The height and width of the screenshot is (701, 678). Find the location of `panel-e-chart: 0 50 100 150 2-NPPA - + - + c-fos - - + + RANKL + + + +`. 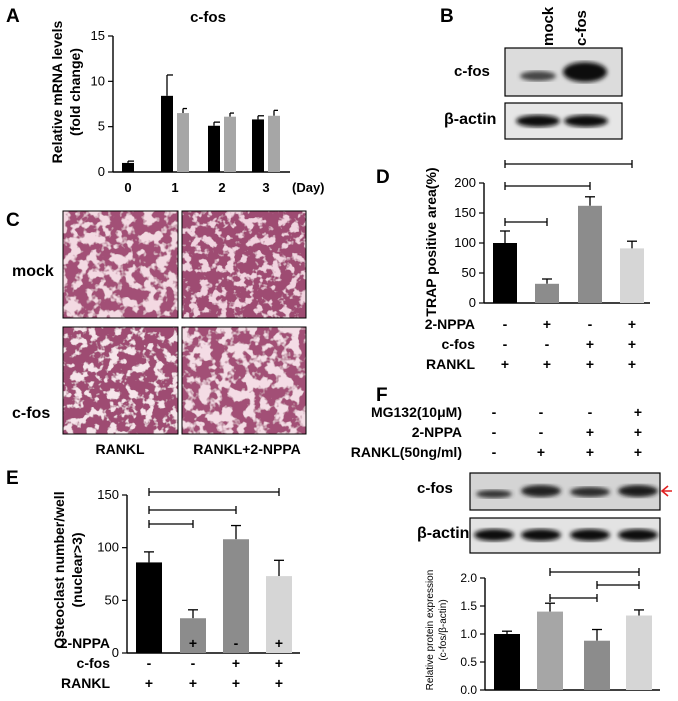

panel-e-chart: 0 50 100 150 2-NPPA - + - + c-fos - - + + RANKL + + + + is located at coordinates (180, 589).